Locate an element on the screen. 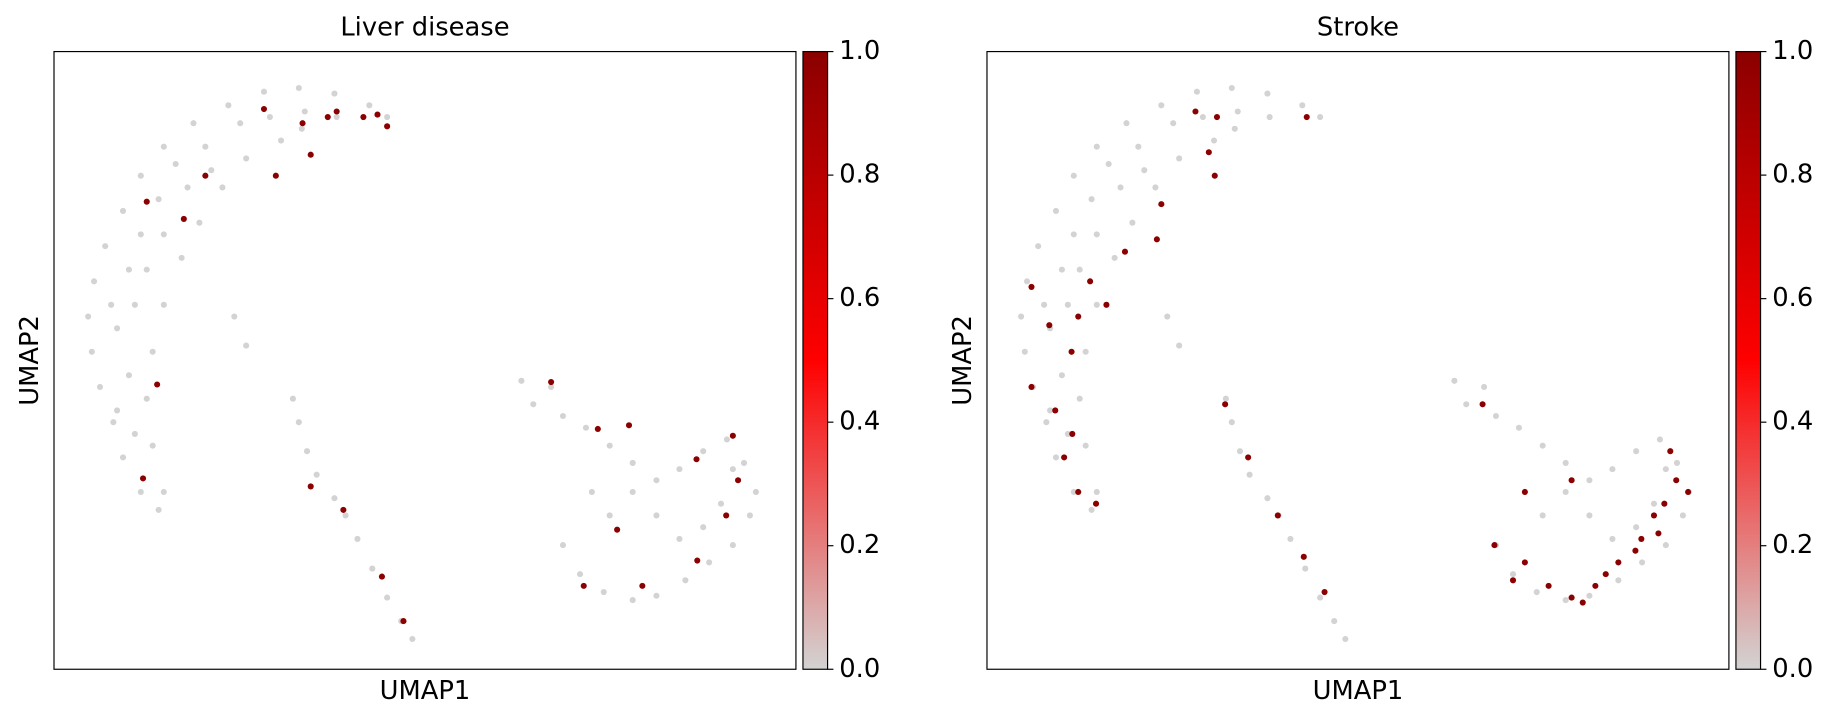 The width and height of the screenshot is (1838, 722). colorbar-tick-label: 0.8 is located at coordinates (1792, 175).